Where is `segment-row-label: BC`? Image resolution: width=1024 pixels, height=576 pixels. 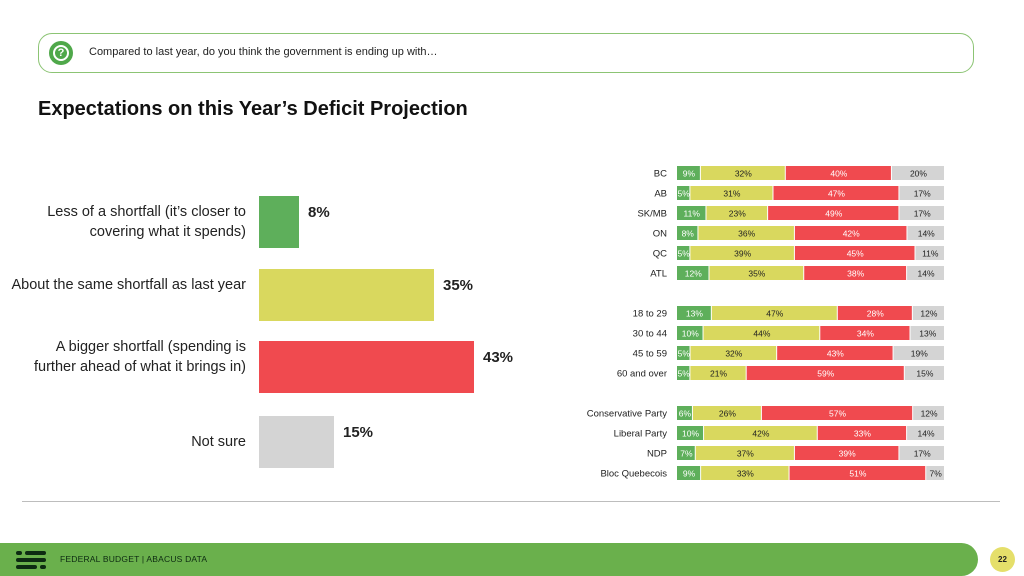
segment-row-label: BC is located at coordinates (660, 174).